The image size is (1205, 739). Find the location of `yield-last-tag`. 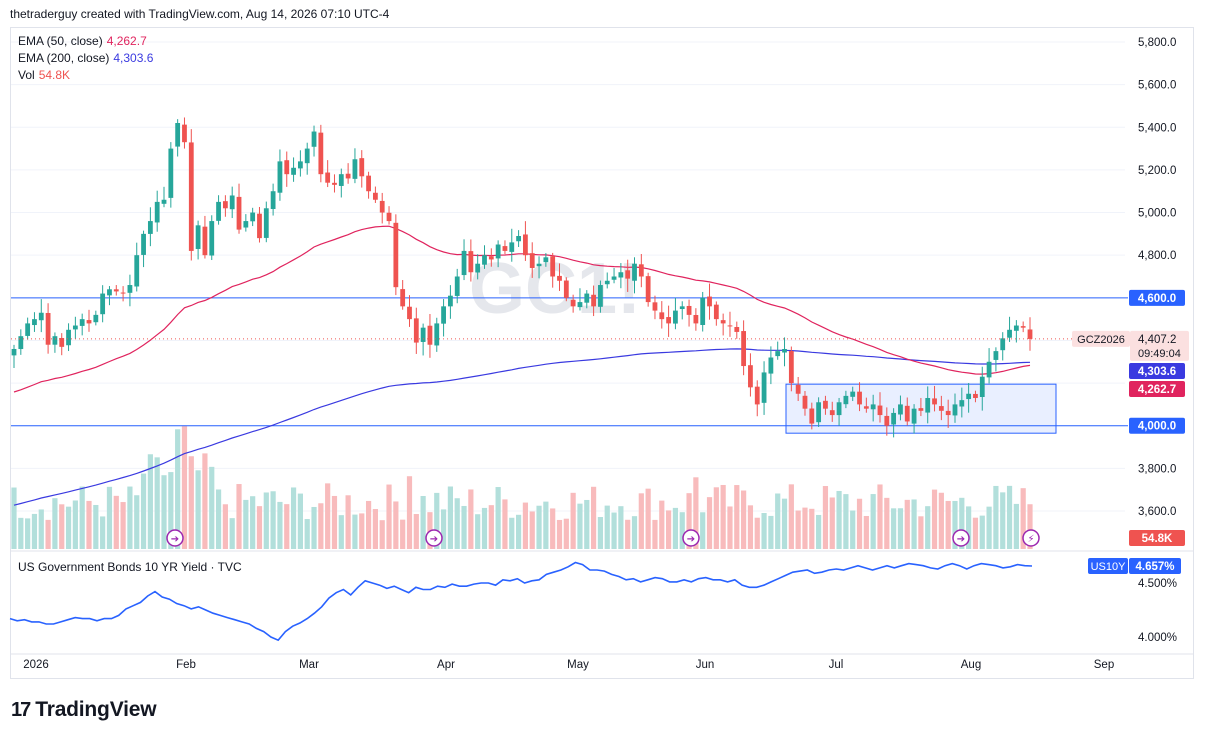

yield-last-tag is located at coordinates (1155, 566).